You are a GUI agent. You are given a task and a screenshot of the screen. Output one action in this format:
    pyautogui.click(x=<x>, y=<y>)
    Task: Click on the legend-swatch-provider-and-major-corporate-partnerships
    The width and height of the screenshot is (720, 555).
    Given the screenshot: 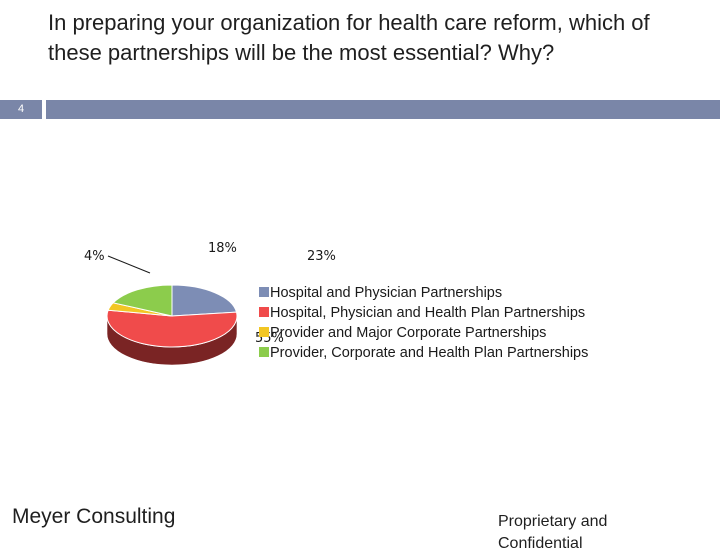 What is the action you would take?
    pyautogui.click(x=264, y=332)
    